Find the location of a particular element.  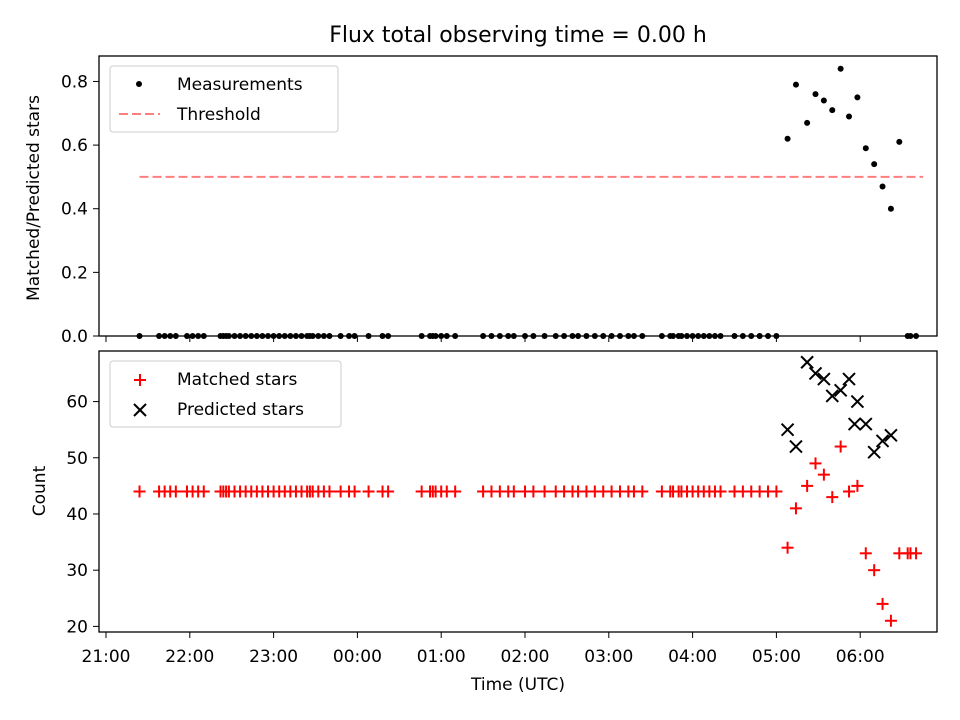

top-y-tick-label: 0.0 is located at coordinates (74, 337).